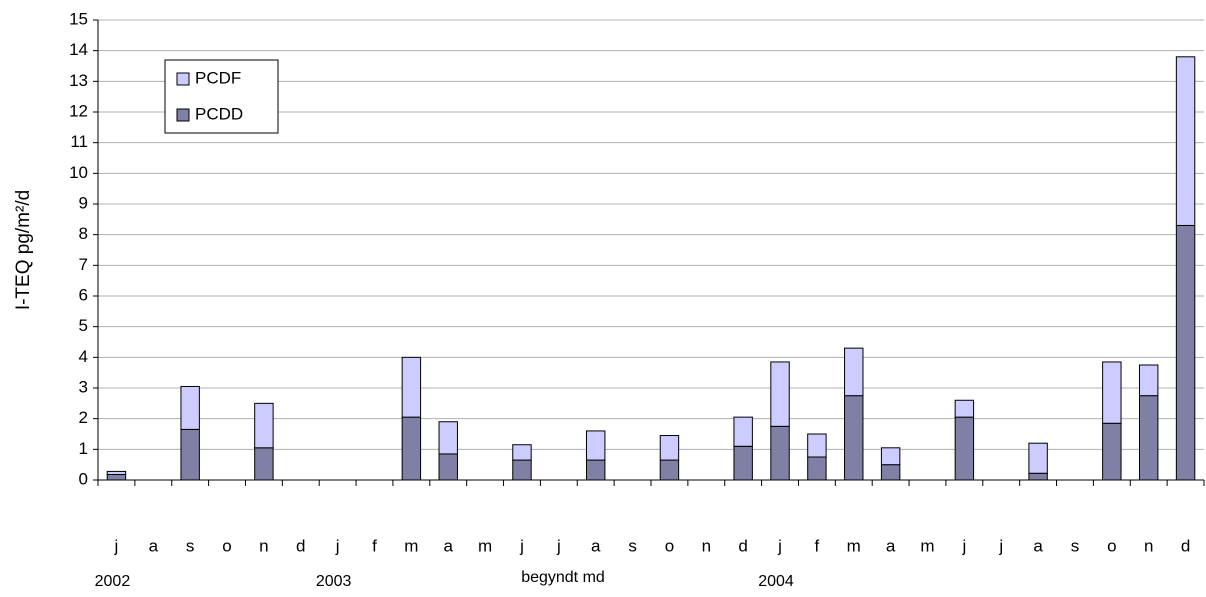 The width and height of the screenshot is (1206, 597). What do you see at coordinates (83, 264) in the screenshot?
I see `y-tick-label: 7` at bounding box center [83, 264].